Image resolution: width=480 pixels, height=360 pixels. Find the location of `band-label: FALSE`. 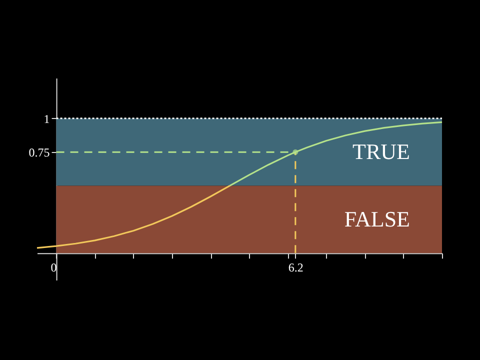

band-label: FALSE is located at coordinates (377, 219).